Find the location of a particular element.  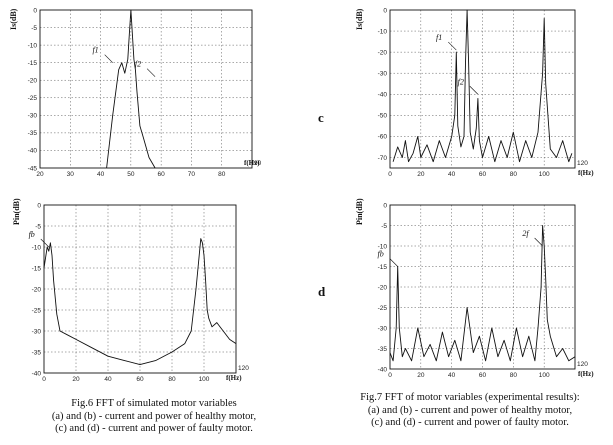

x-tick-label: 70 is located at coordinates (192, 174).